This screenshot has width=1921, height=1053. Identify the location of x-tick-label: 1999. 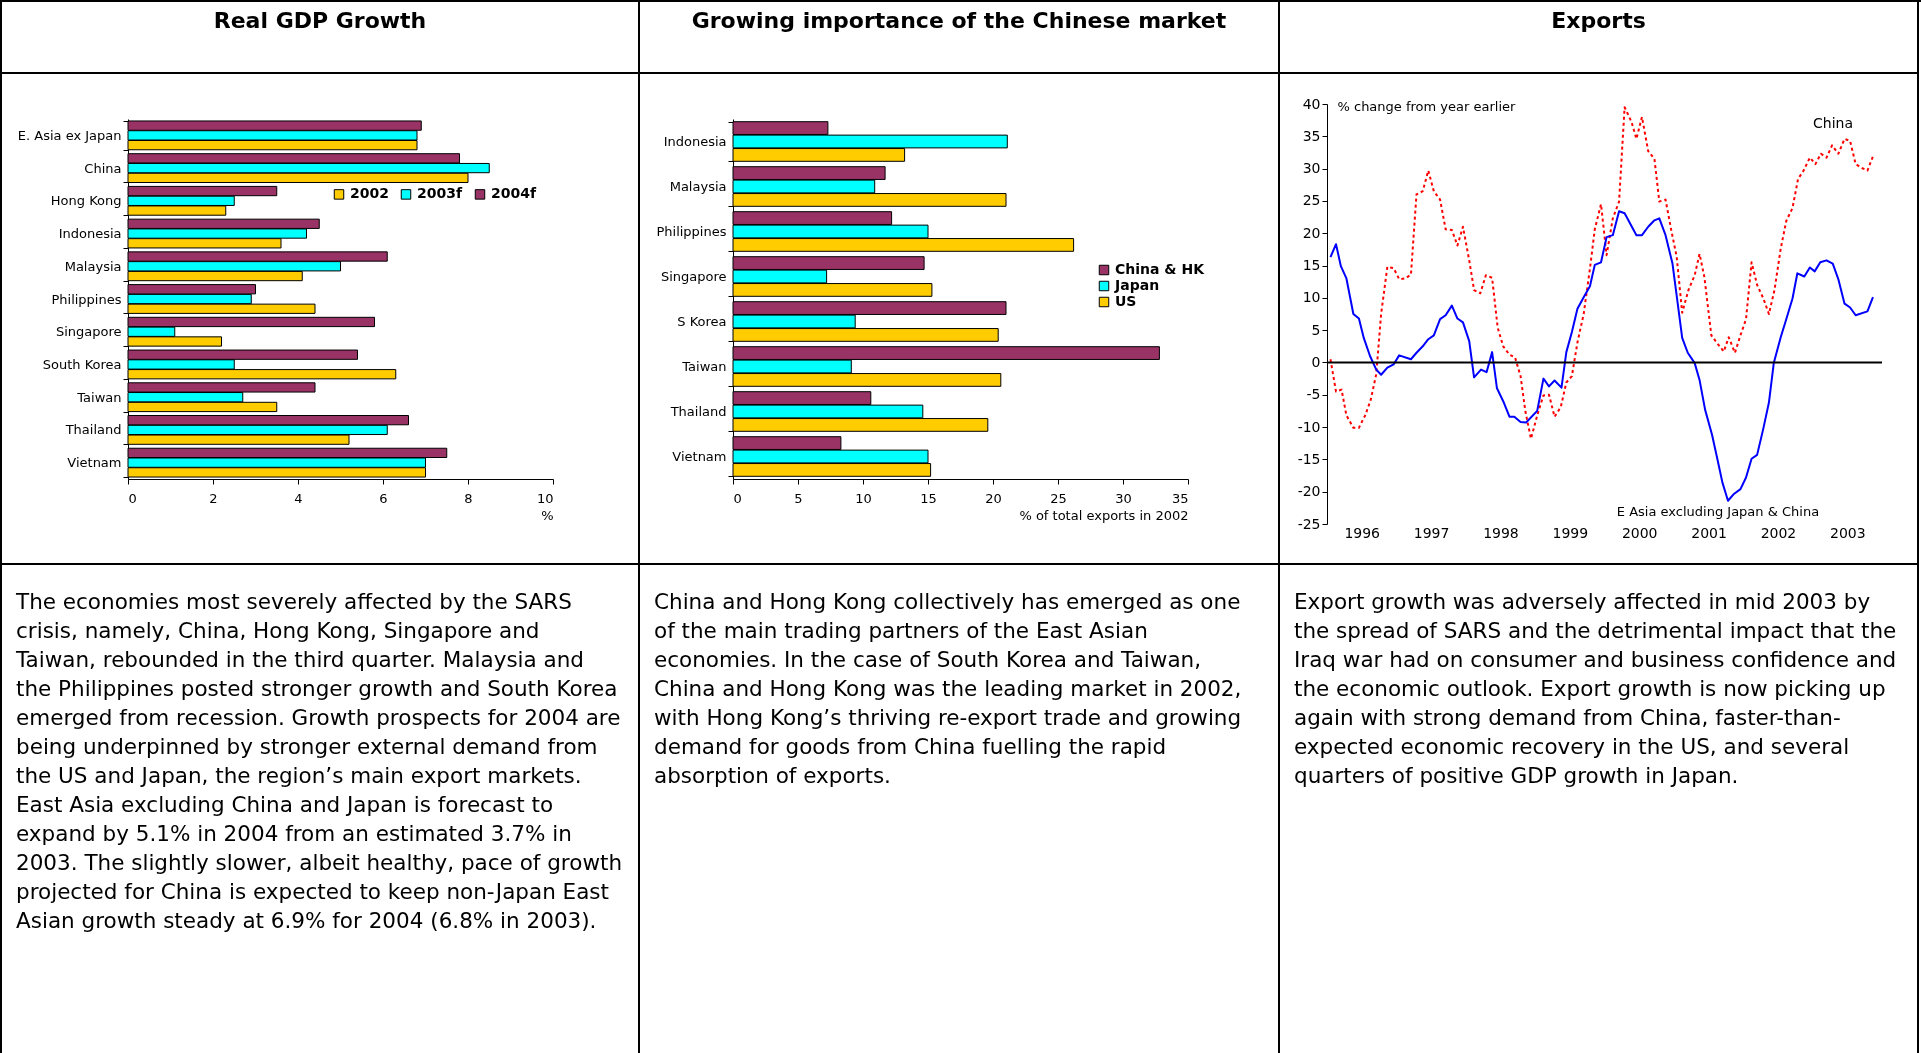
(1570, 532).